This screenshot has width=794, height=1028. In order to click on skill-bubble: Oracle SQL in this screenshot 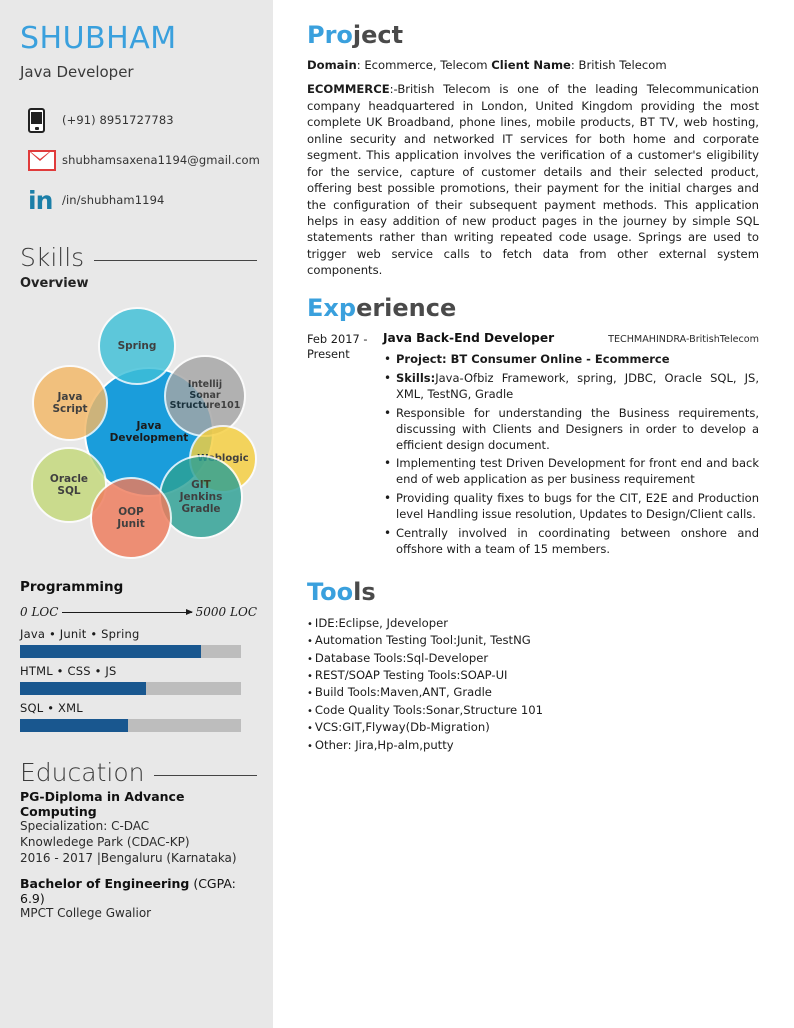, I will do `click(69, 485)`.